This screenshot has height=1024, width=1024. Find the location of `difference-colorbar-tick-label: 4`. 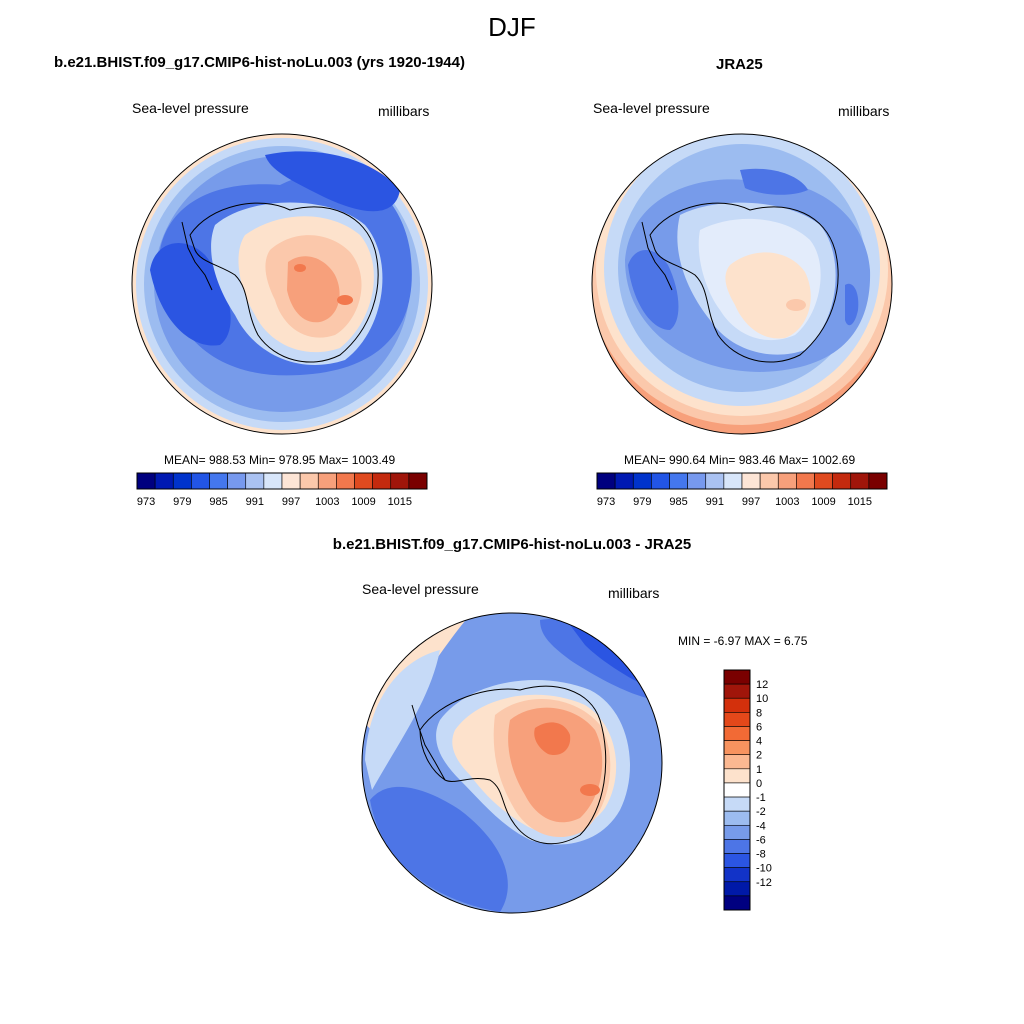

difference-colorbar-tick-label: 4 is located at coordinates (759, 742).